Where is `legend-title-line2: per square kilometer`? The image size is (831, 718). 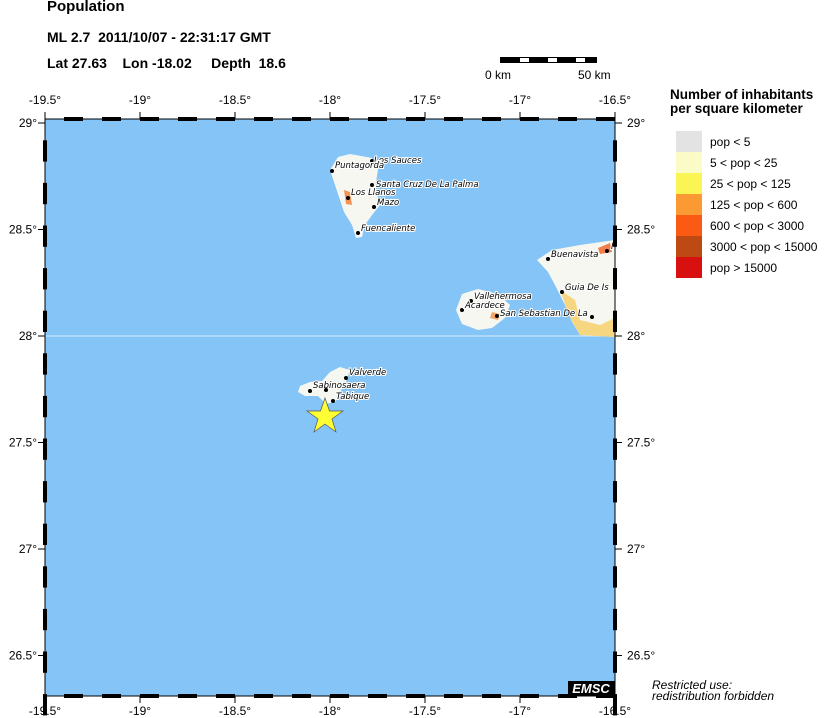
legend-title-line2: per square kilometer is located at coordinates (736, 108).